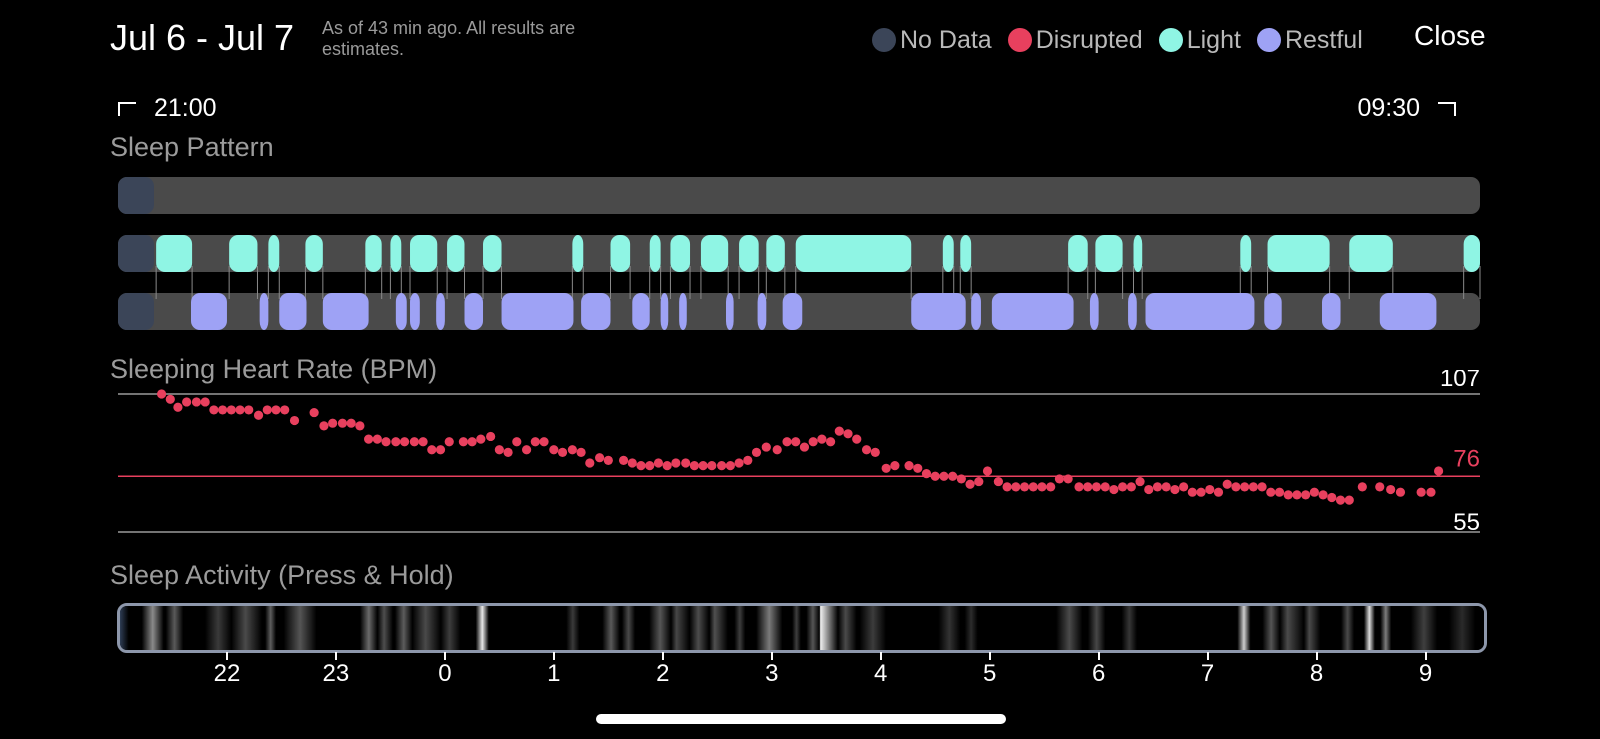 This screenshot has width=1600, height=739. I want to click on tick-label: 23, so click(336, 673).